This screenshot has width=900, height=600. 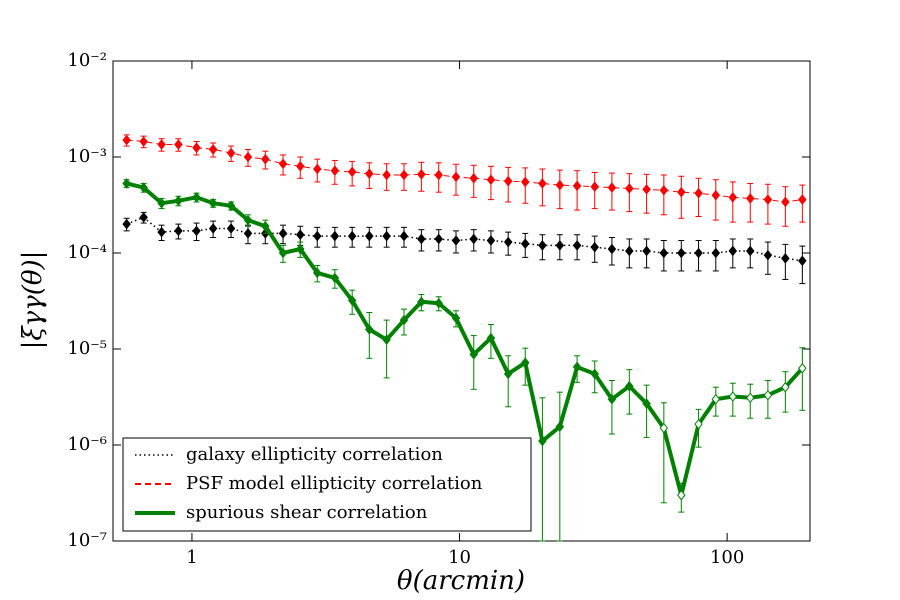 I want to click on legend-box, so click(x=327, y=484).